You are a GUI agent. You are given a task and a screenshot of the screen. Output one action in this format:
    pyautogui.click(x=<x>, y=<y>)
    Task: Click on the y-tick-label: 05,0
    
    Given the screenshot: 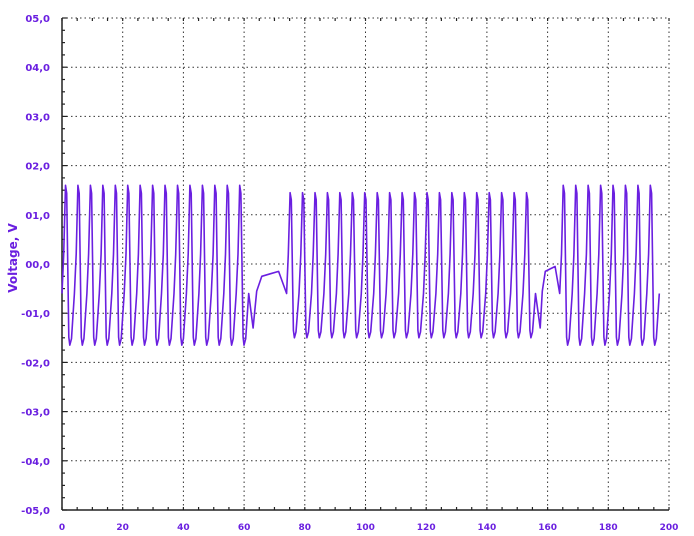 What is the action you would take?
    pyautogui.click(x=37, y=19)
    